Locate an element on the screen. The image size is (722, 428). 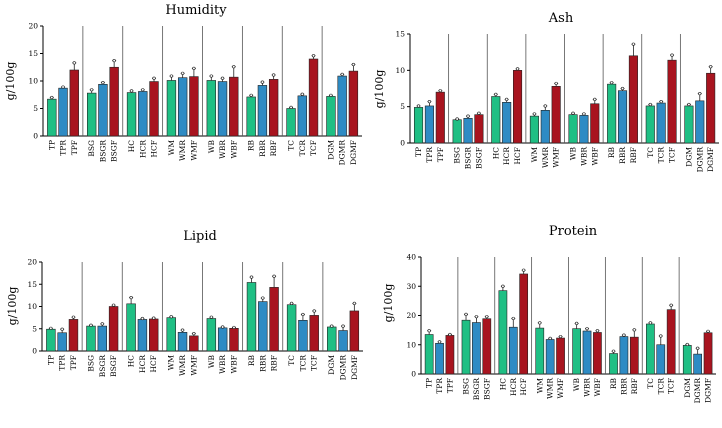
y-axis-label: g/100g is located at coordinates (388, 303).